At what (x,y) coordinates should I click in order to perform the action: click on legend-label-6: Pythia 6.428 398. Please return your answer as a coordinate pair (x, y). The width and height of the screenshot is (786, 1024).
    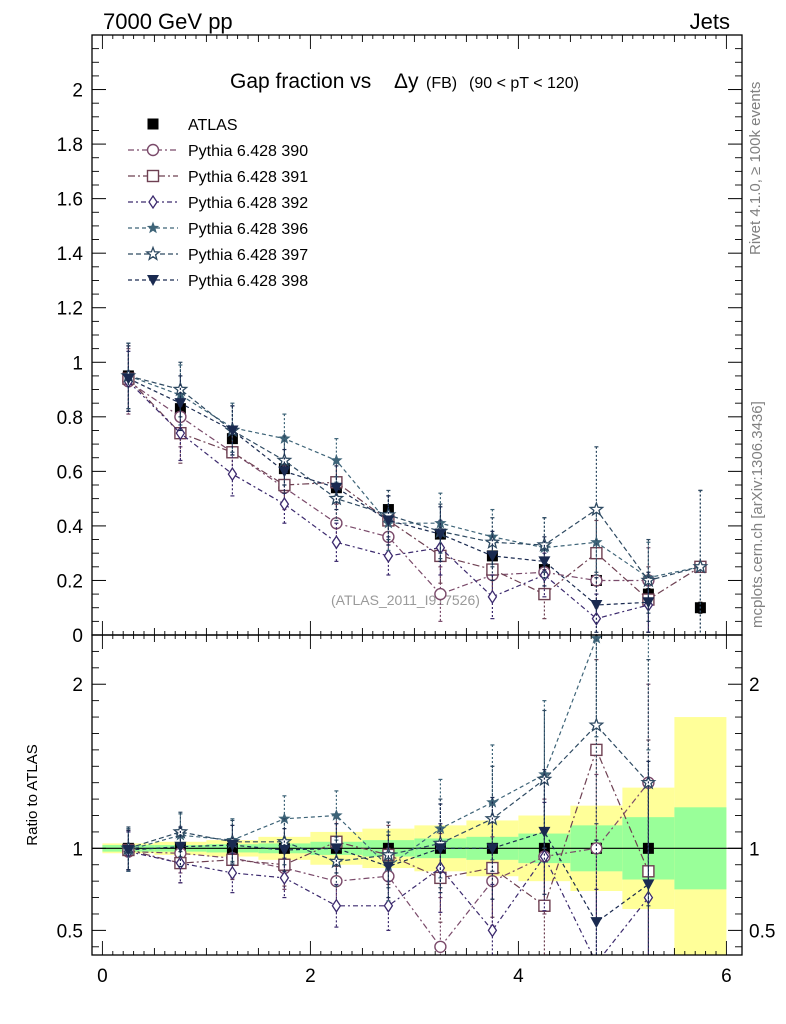
    Looking at the image, I should click on (248, 281).